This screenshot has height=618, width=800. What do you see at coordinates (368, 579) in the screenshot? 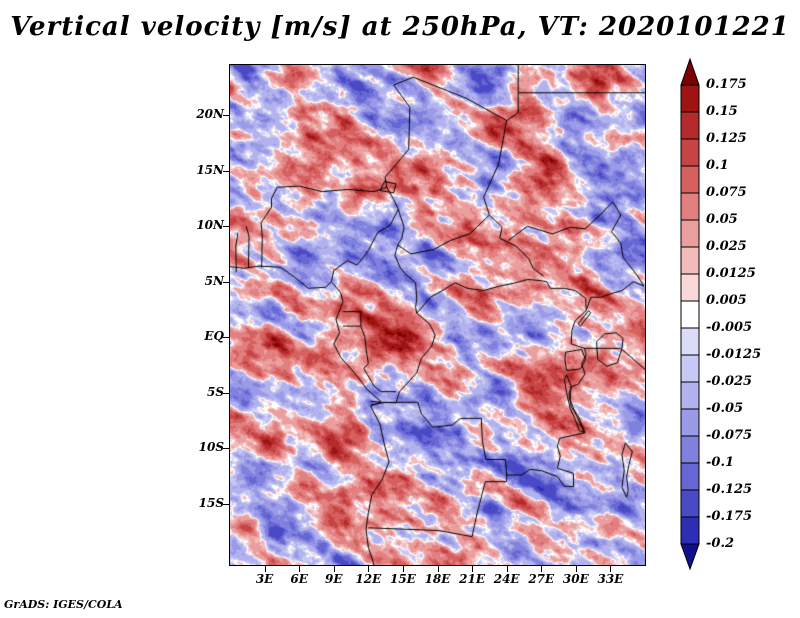
I see `x-axis-tick-label: 12E` at bounding box center [368, 579].